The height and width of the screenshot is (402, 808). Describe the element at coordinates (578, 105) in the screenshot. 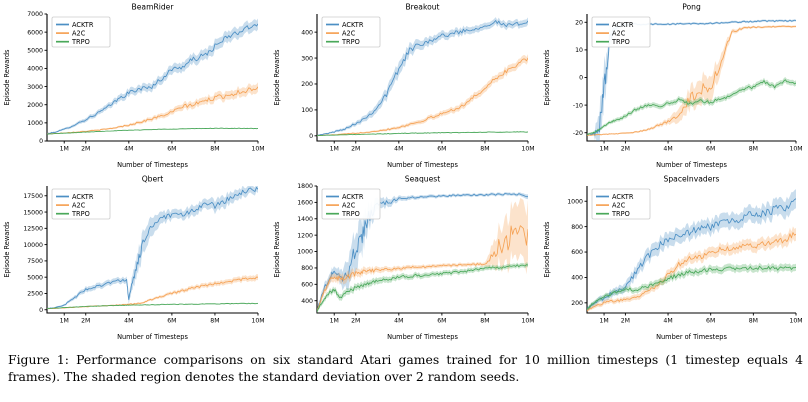

I see `y-tick-label: -10` at that location.